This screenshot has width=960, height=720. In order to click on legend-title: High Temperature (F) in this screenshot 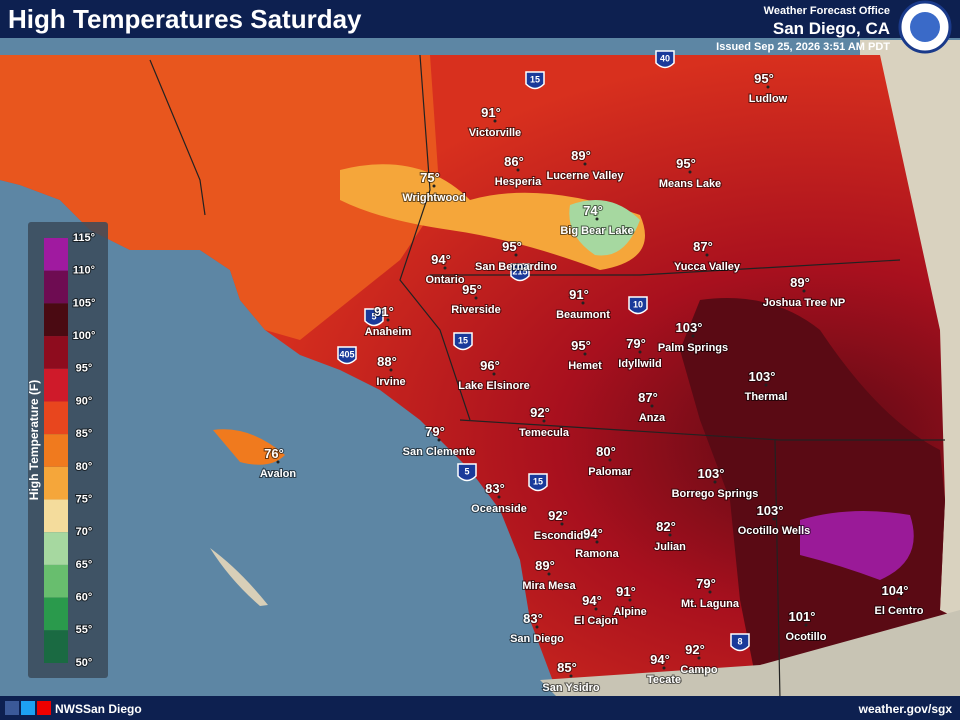, I will do `click(34, 440)`.